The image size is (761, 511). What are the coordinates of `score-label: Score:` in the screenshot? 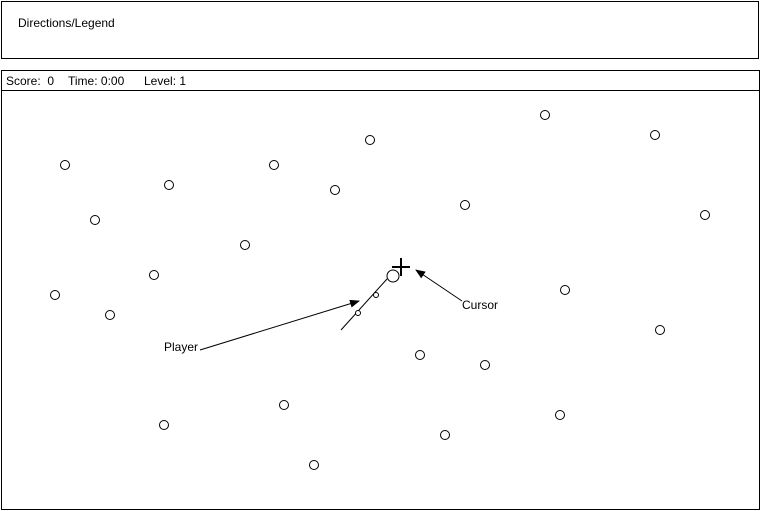 It's located at (23, 81).